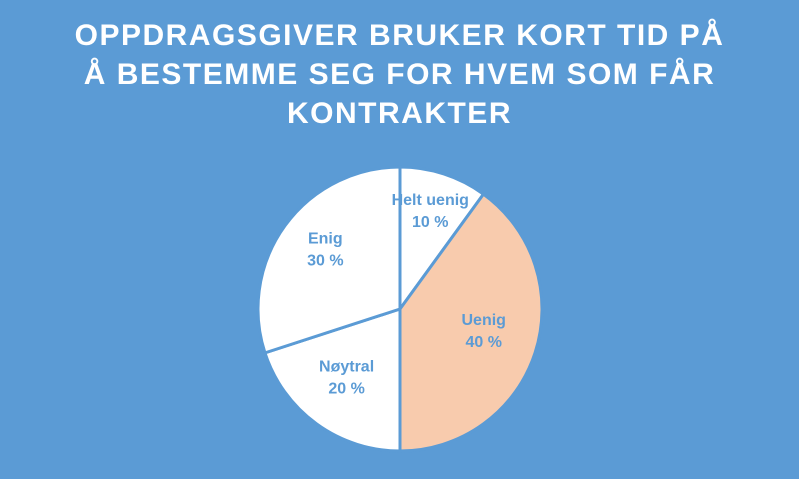  I want to click on slice-label-uenig: Uenig 40 %, so click(484, 331).